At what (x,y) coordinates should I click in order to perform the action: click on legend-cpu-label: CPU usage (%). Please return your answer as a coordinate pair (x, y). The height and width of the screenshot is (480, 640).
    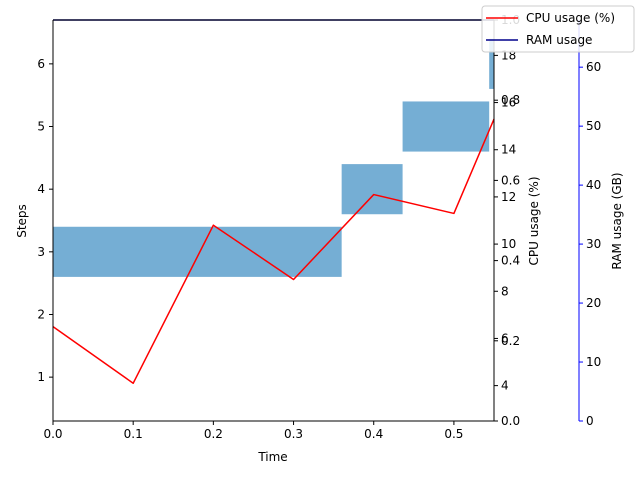
    Looking at the image, I should click on (570, 18).